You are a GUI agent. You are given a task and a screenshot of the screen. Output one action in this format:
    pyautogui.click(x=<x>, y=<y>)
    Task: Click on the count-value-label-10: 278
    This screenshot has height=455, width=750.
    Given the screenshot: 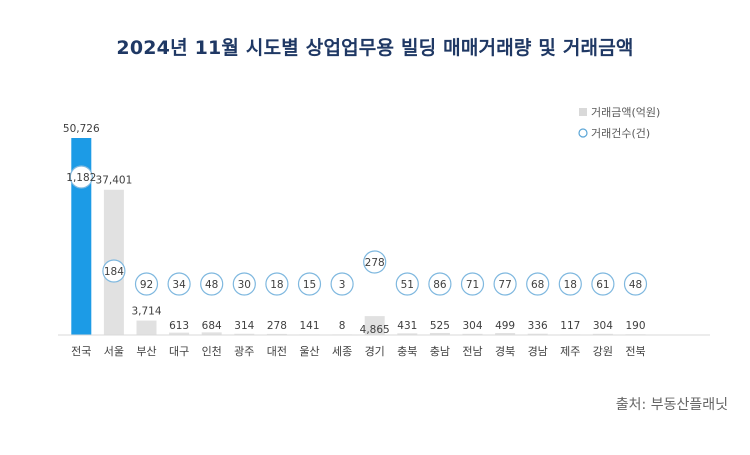 What is the action you would take?
    pyautogui.click(x=375, y=263)
    